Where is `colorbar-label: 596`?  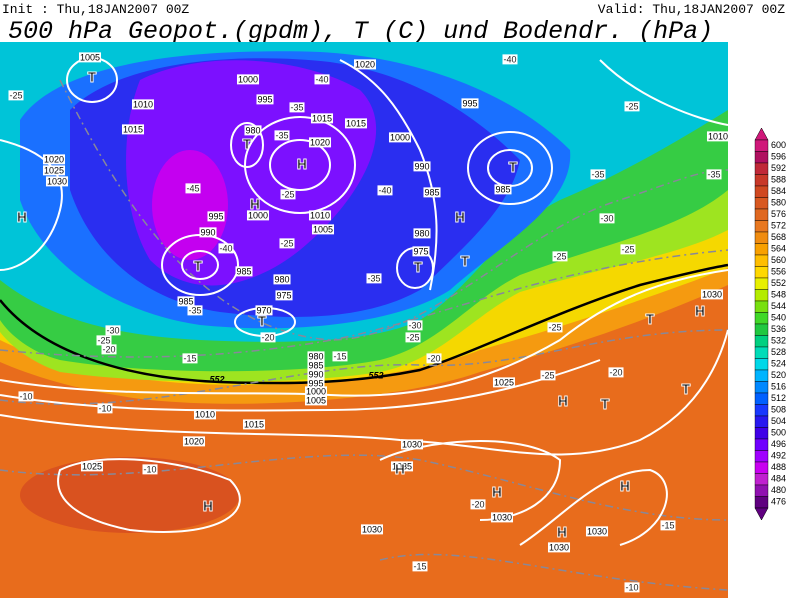 colorbar-label: 596 is located at coordinates (778, 157).